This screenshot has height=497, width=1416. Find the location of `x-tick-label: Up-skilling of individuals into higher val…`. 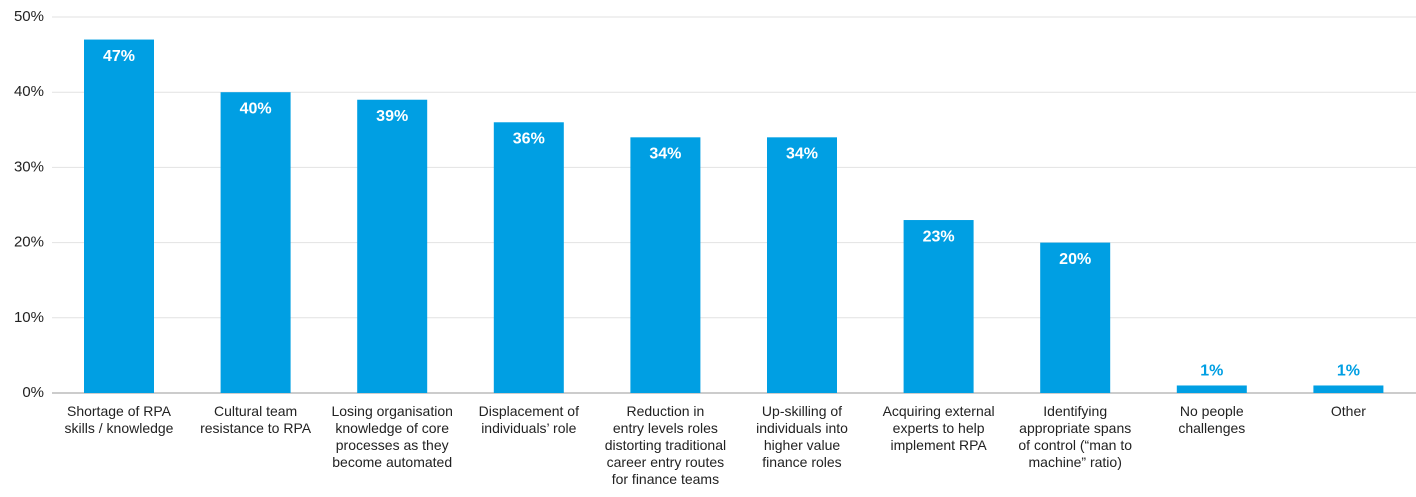

x-tick-label: Up-skilling of individuals into higher val… is located at coordinates (802, 436).